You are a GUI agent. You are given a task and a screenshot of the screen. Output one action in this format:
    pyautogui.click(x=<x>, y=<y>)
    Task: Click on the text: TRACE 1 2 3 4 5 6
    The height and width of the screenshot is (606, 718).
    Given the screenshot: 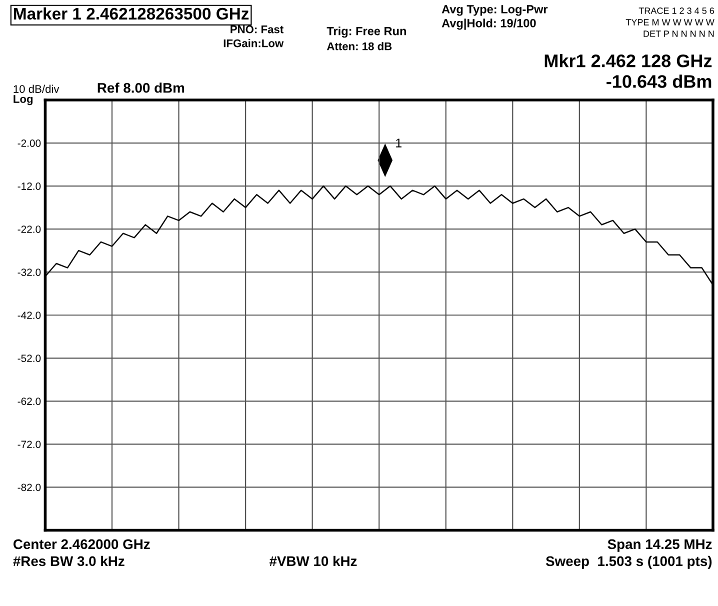 What is the action you would take?
    pyautogui.click(x=676, y=11)
    